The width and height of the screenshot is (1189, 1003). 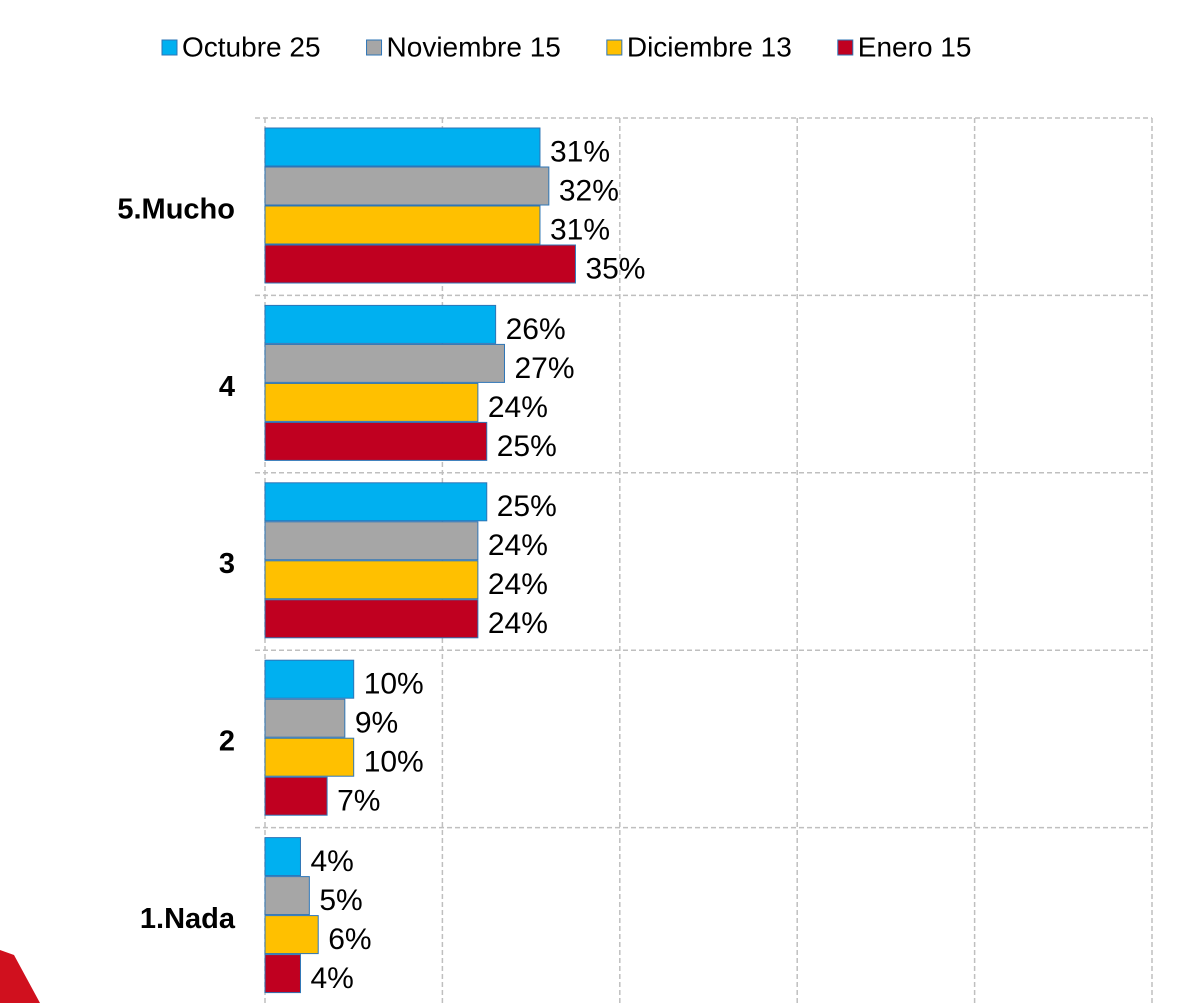 I want to click on value-label: 5%, so click(x=340, y=900).